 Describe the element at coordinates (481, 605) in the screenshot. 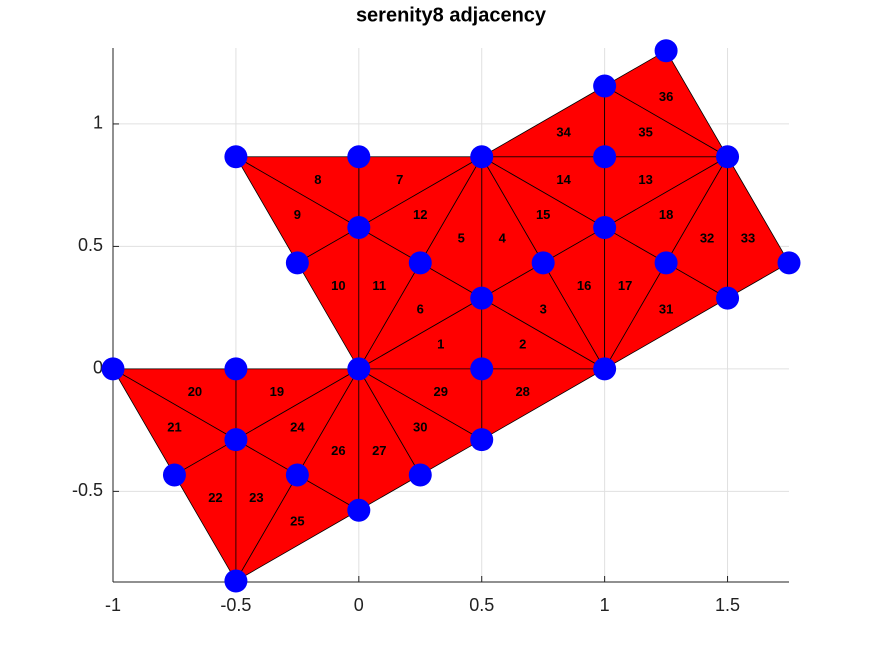

I see `x-tick-label: 0.5` at that location.